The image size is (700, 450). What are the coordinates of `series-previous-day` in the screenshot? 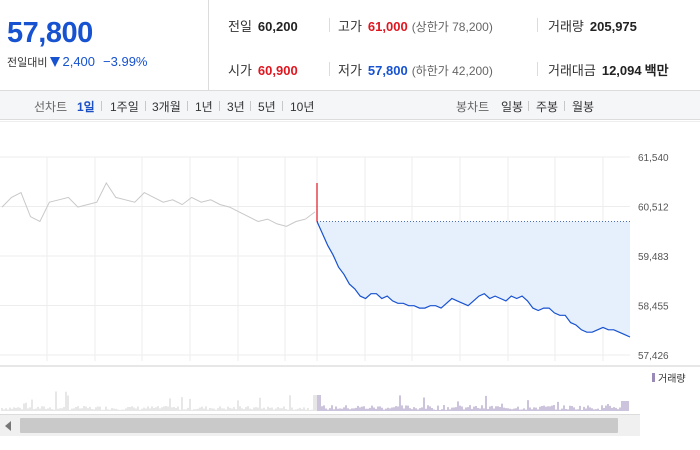 It's located at (158, 204).